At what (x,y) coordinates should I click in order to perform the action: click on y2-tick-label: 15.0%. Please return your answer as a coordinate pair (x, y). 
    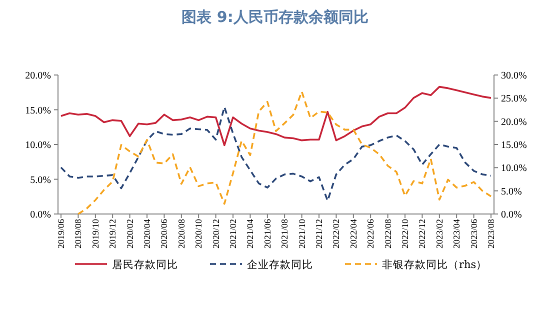
    Looking at the image, I should click on (514, 145).